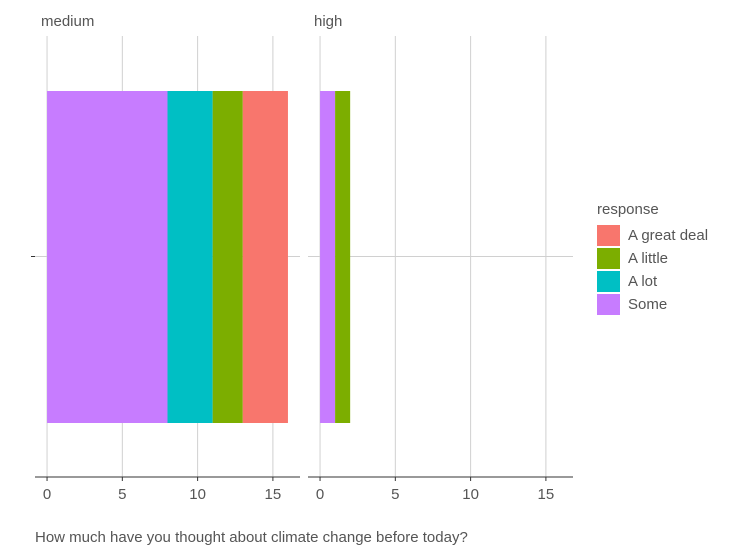 This screenshot has width=729, height=554. Describe the element at coordinates (628, 209) in the screenshot. I see `legend-title: response` at that location.